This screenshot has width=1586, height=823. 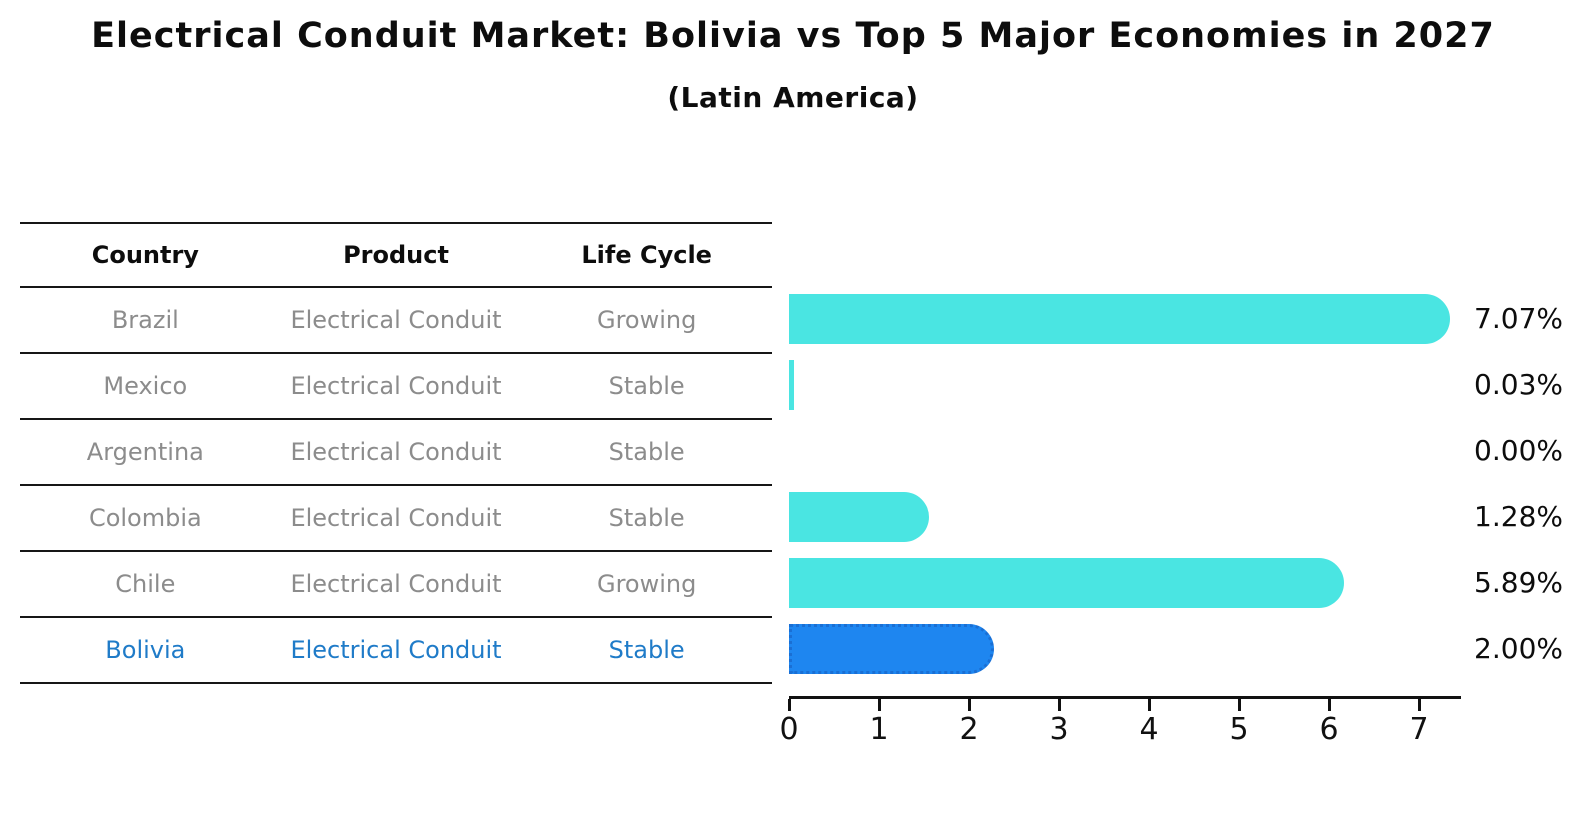 What do you see at coordinates (891, 649) in the screenshot?
I see `bar-bolivia` at bounding box center [891, 649].